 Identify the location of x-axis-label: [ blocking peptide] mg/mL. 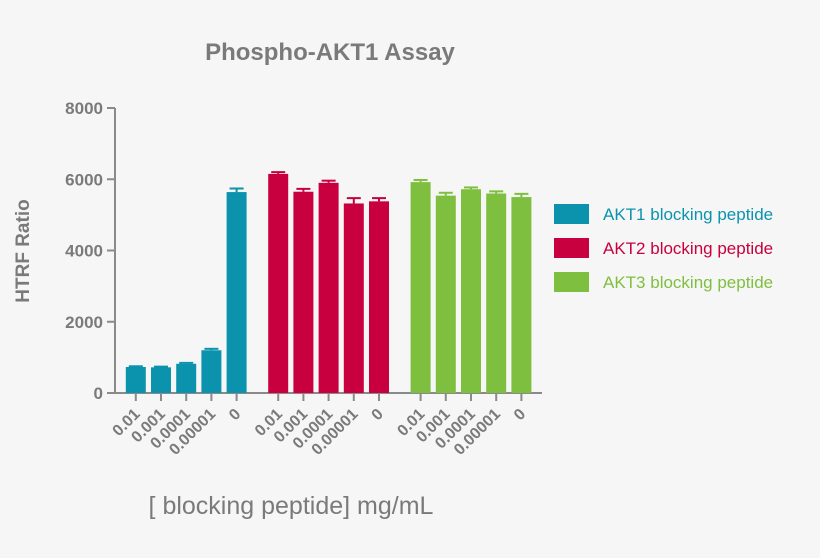
(291, 506).